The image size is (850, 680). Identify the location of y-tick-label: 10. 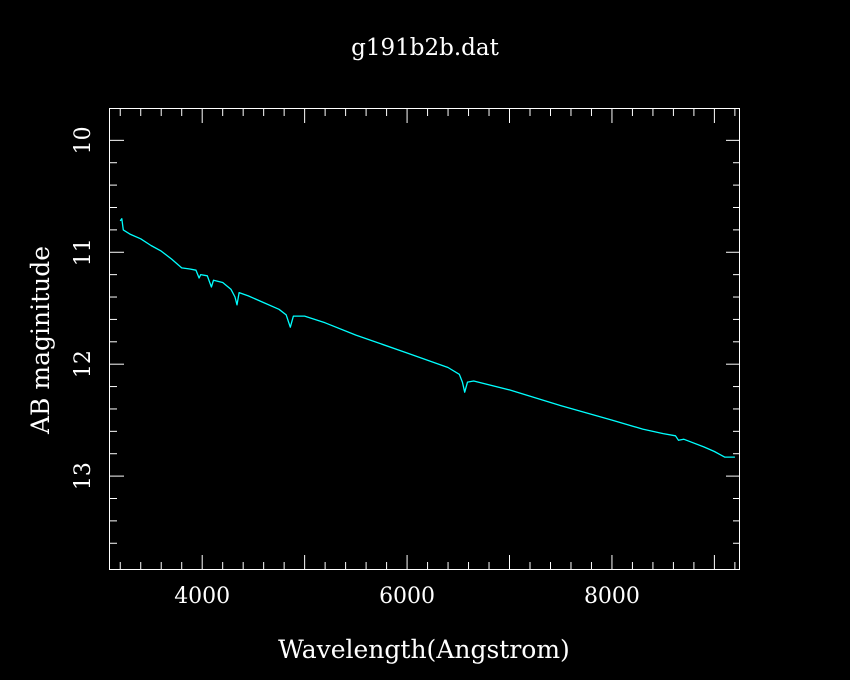
(83, 140).